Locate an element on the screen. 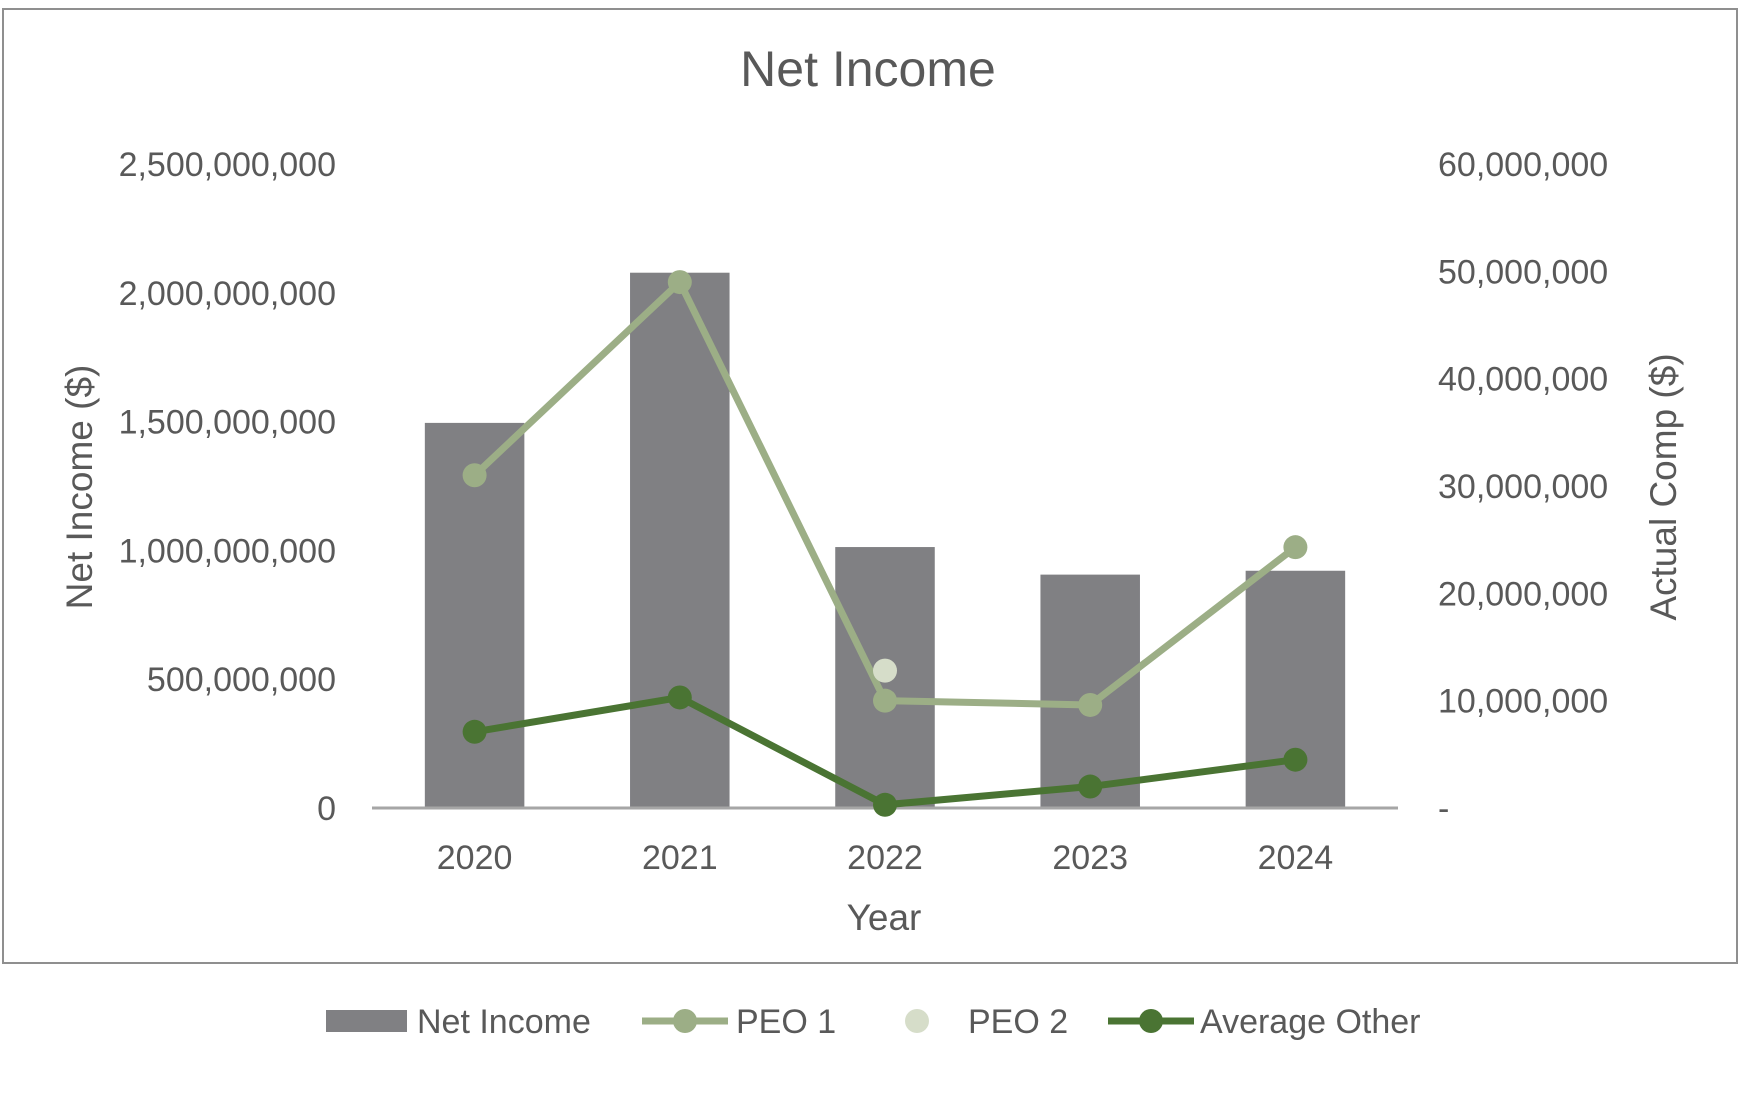  x-axis-label: Year is located at coordinates (884, 917).